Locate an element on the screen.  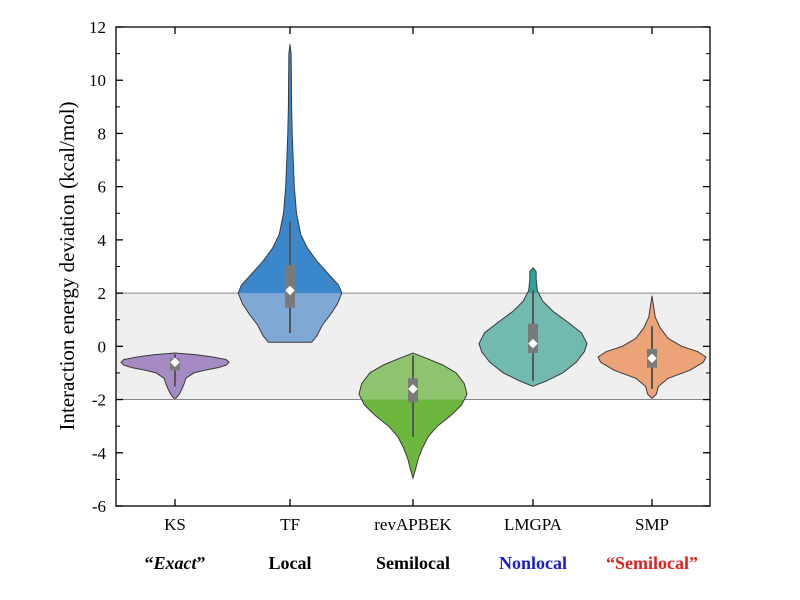
x-group-label: Local is located at coordinates (290, 563).